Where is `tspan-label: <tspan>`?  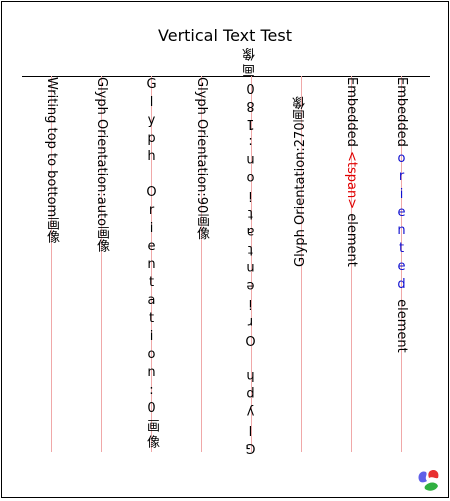
tspan-label: <tspan> is located at coordinates (351, 180).